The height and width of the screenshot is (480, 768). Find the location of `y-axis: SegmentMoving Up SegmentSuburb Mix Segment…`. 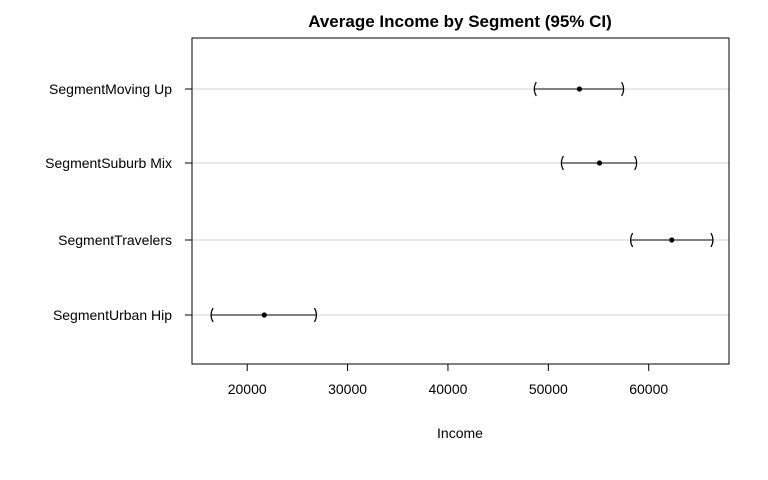

y-axis: SegmentMoving Up SegmentSuburb Mix Segment… is located at coordinates (118, 202).